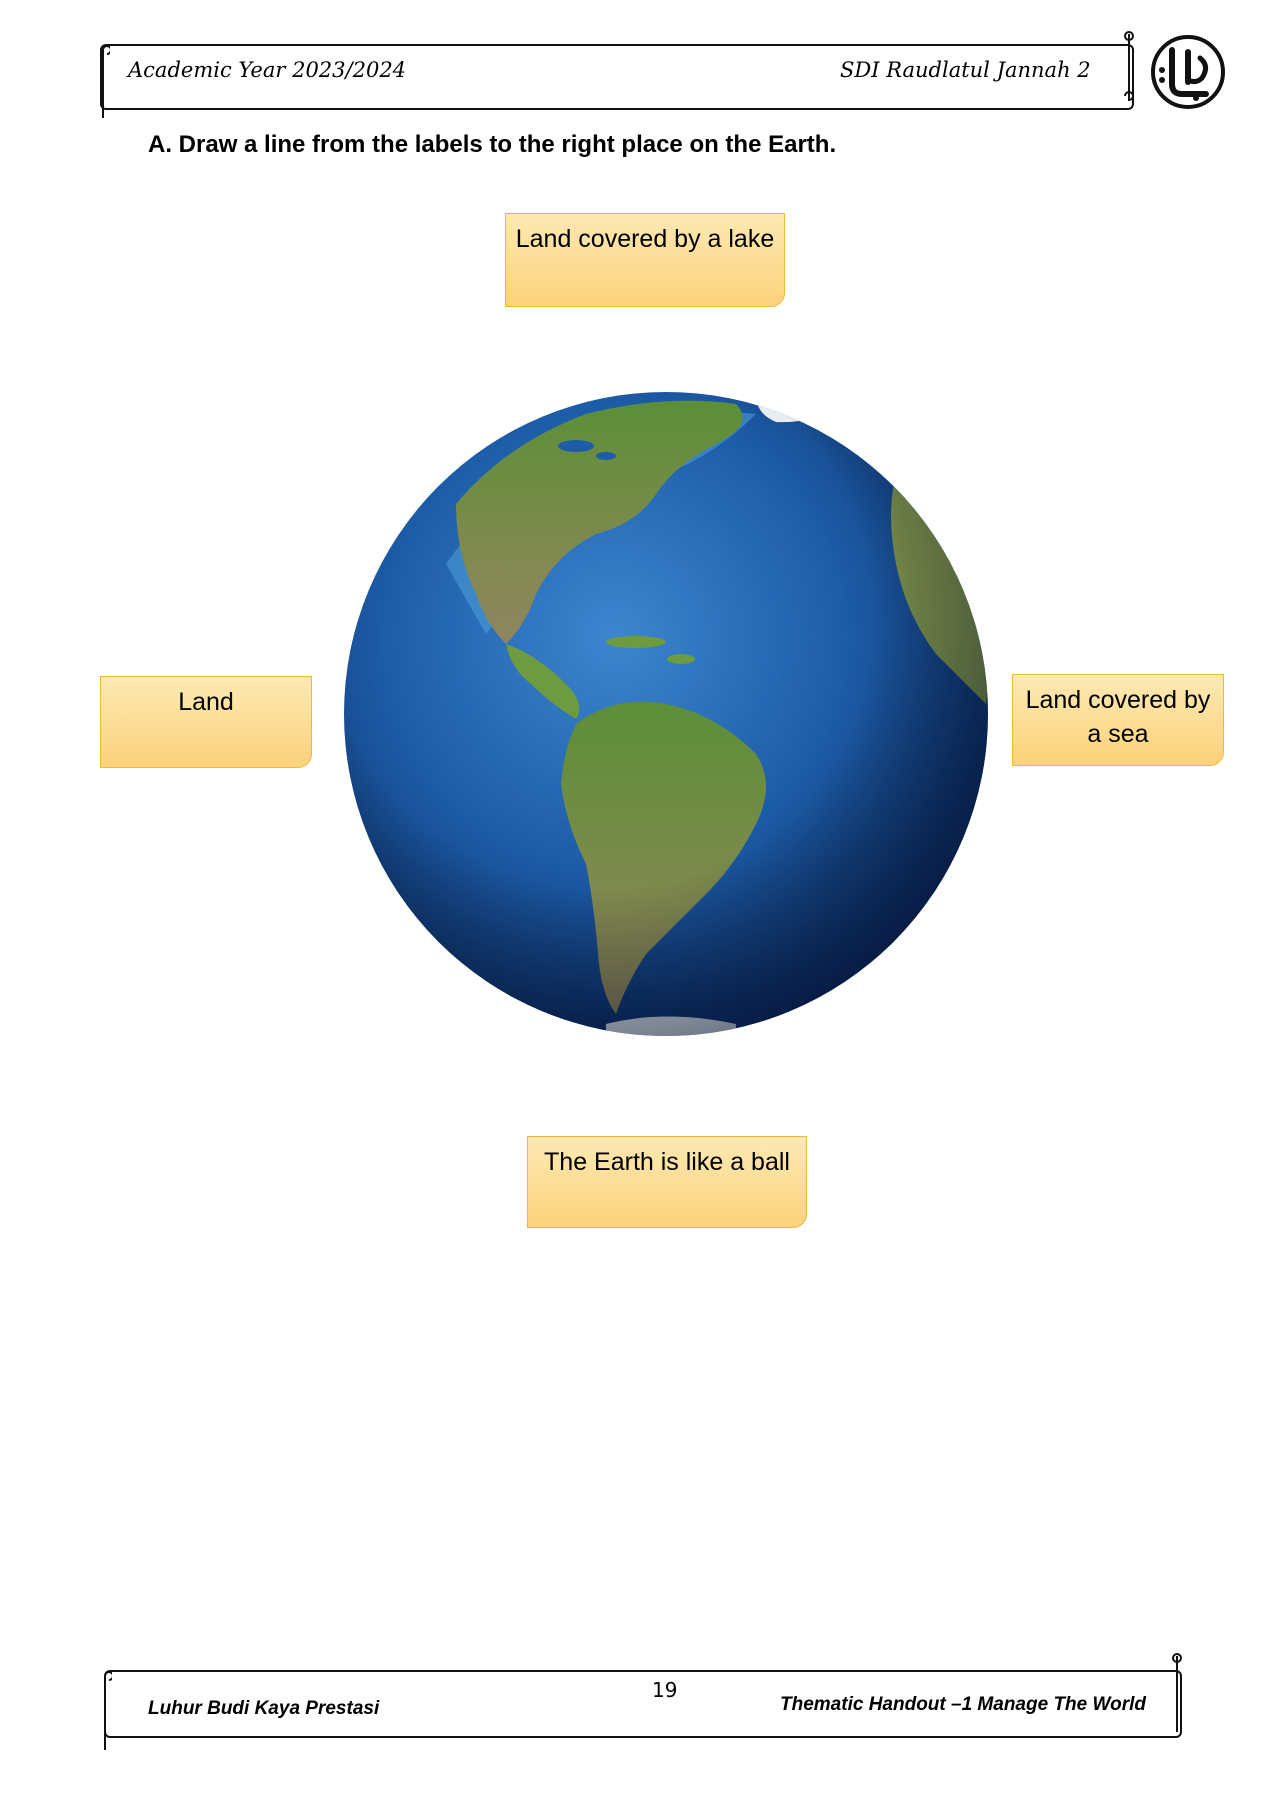 The height and width of the screenshot is (1800, 1272). What do you see at coordinates (267, 70) in the screenshot?
I see `academic-year: Academic Year 2023/2024` at bounding box center [267, 70].